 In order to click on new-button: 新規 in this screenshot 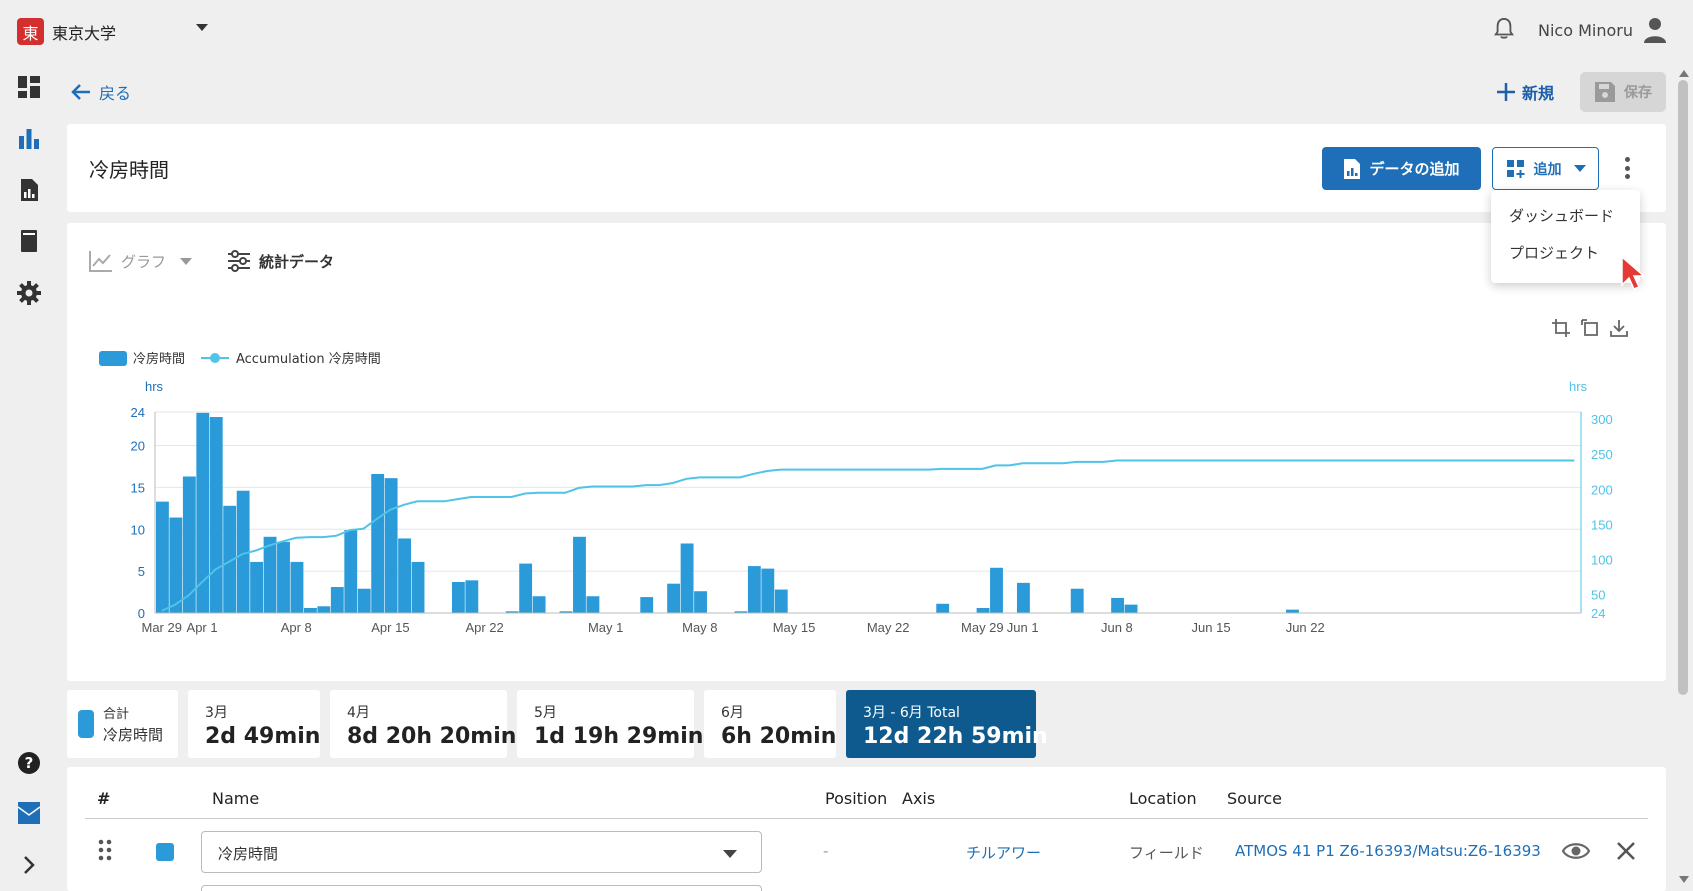, I will do `click(1525, 92)`.